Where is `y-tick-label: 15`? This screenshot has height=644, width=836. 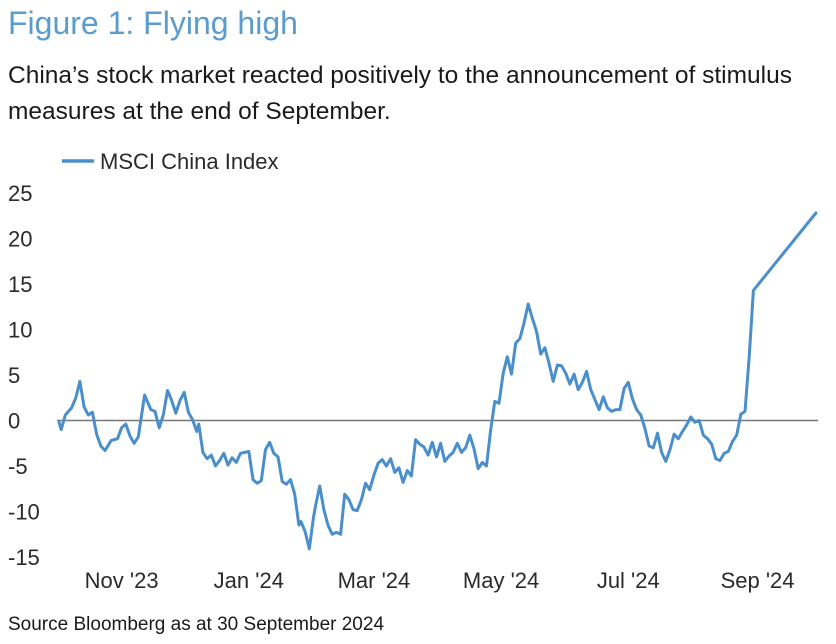
y-tick-label: 15 is located at coordinates (20, 284).